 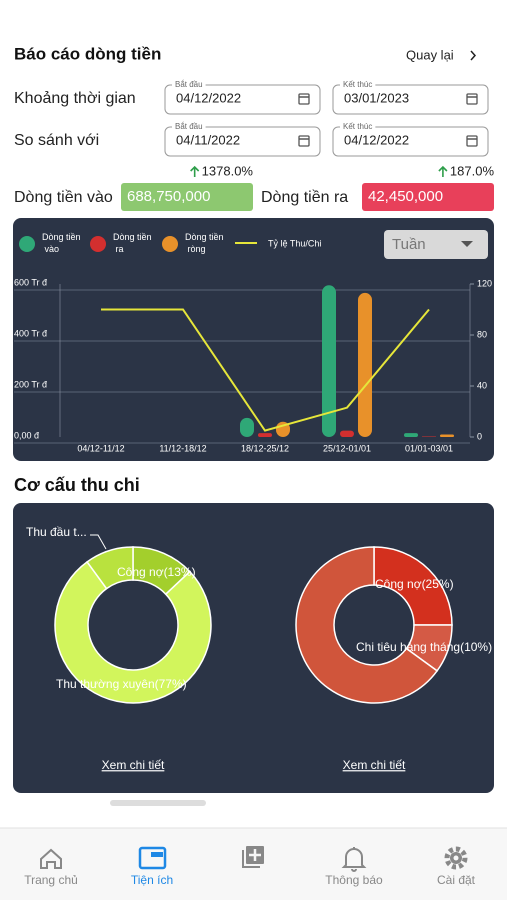 I want to click on slice-label: Thu thường xuyên(77%), so click(x=121, y=684).